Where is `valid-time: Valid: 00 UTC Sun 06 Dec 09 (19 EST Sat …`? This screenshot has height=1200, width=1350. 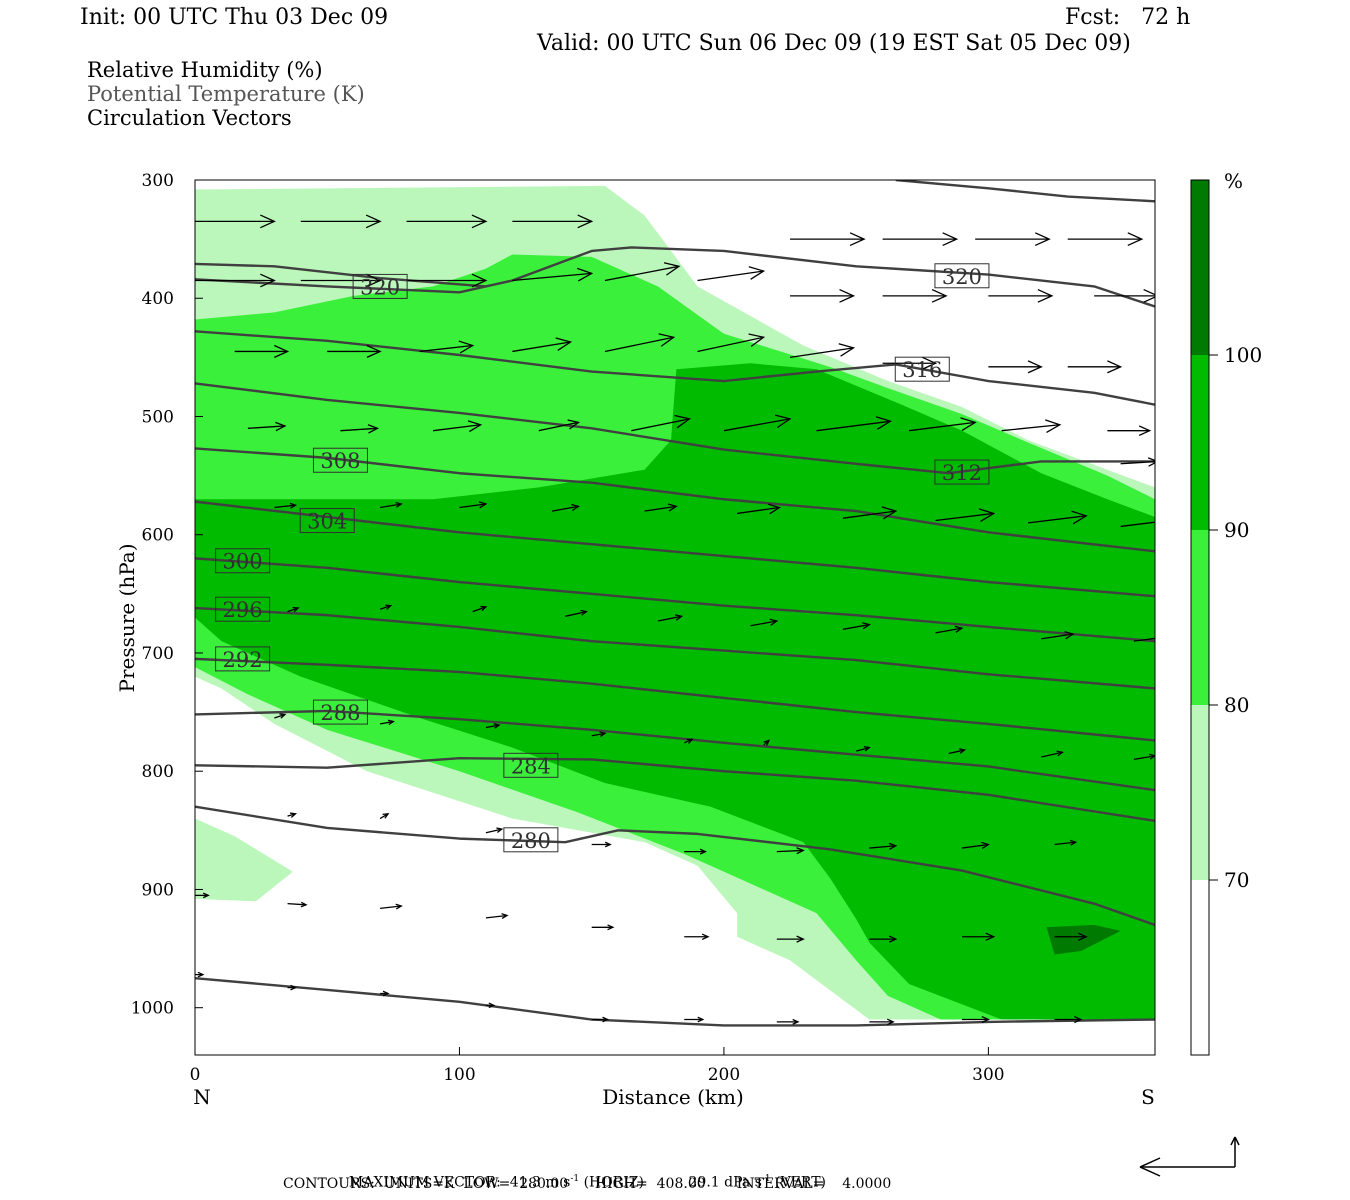 valid-time: Valid: 00 UTC Sun 06 Dec 09 (19 EST Sat … is located at coordinates (834, 43).